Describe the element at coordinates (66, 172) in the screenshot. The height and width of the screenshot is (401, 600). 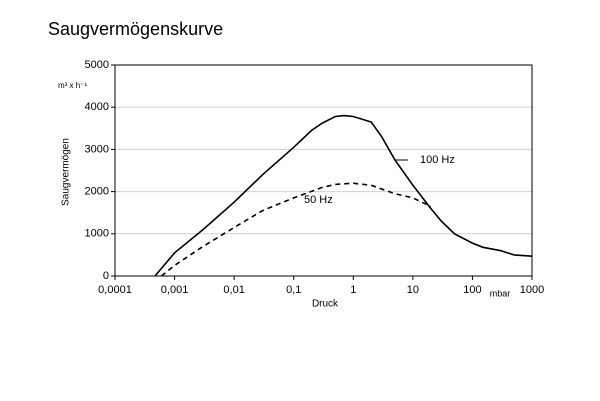
I see `y-axis-title: Saugvermögen` at that location.